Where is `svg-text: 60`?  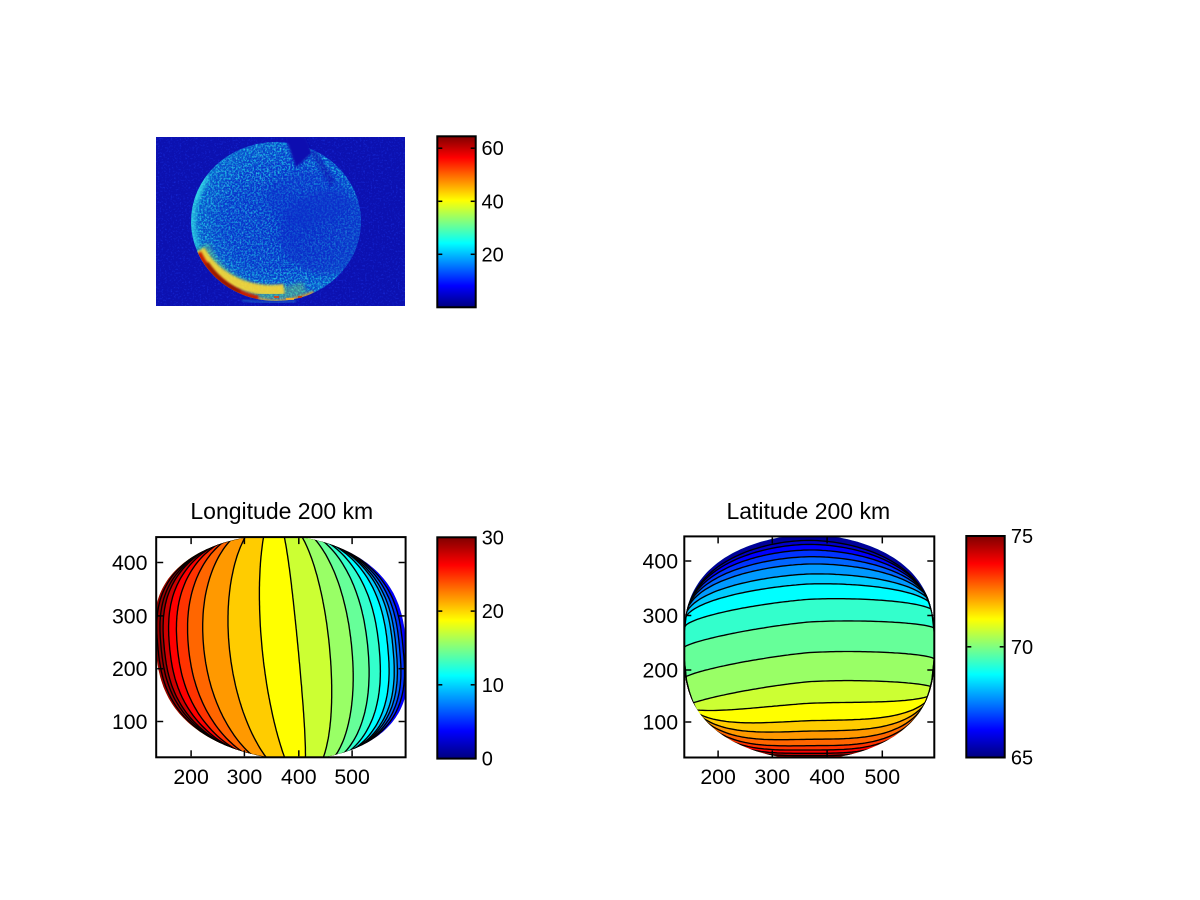 svg-text: 60 is located at coordinates (493, 149).